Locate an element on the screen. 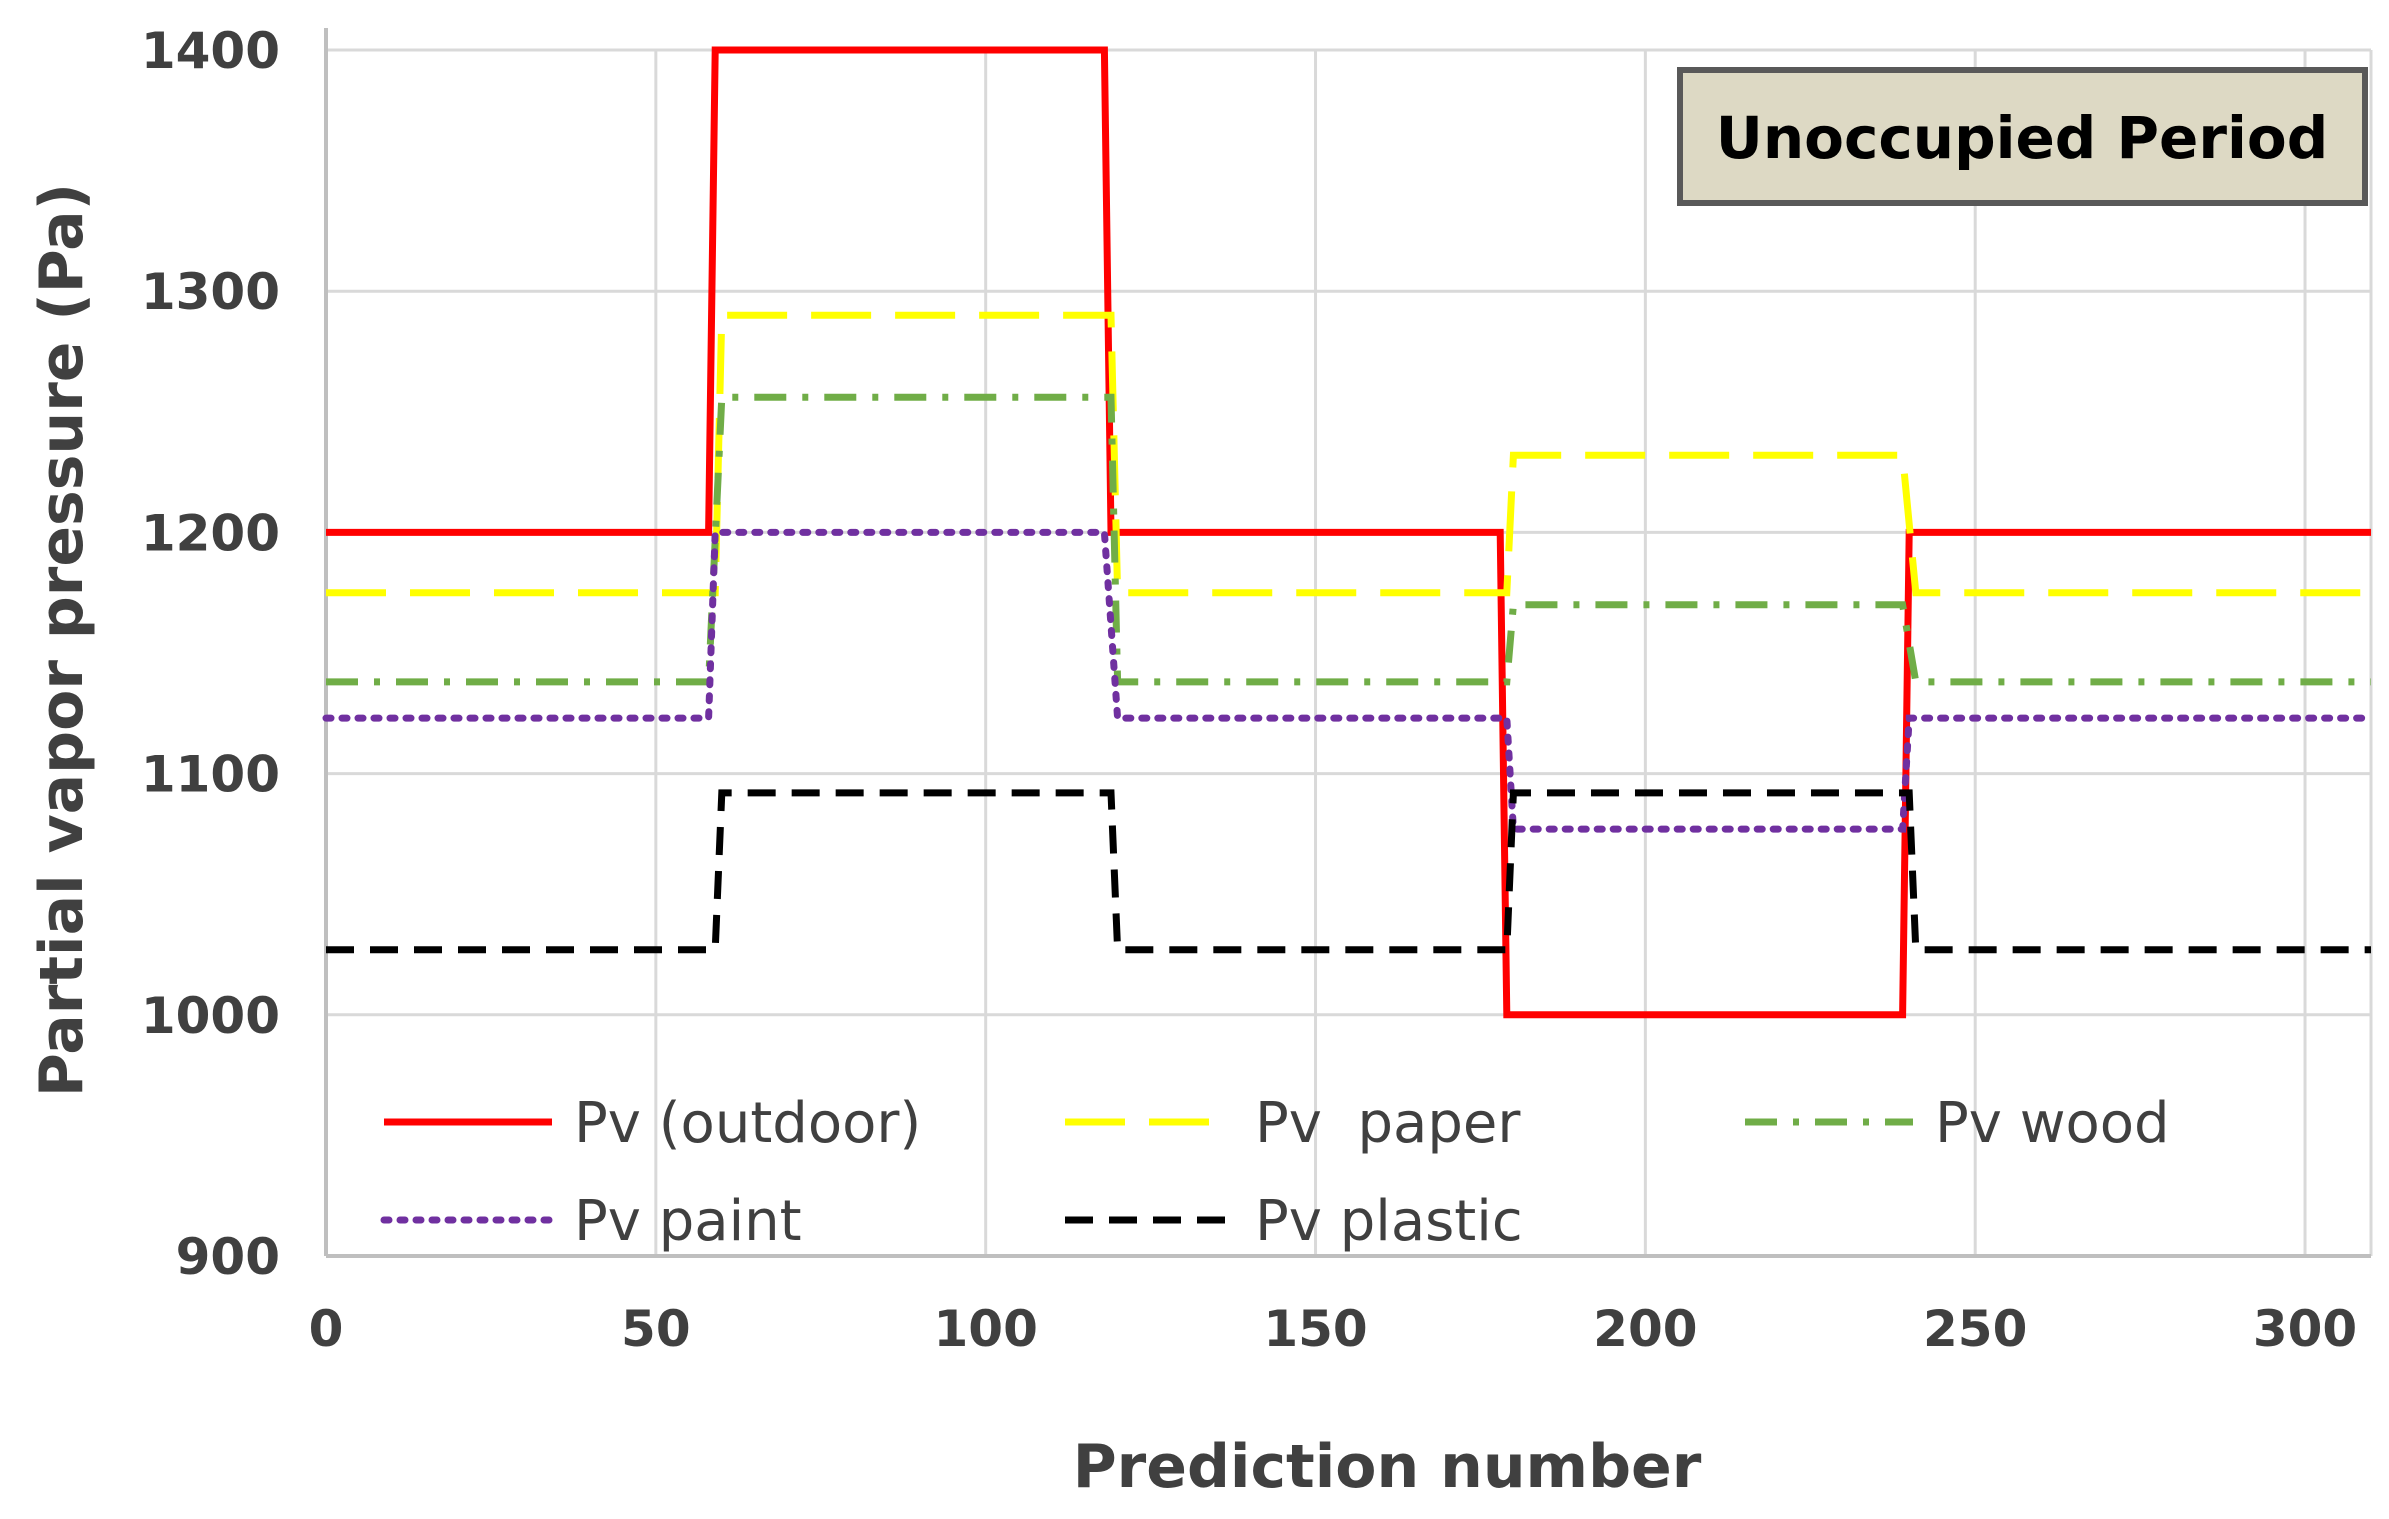 The image size is (2389, 1519). annotation-box: Unoccupied Period is located at coordinates (2022, 136).